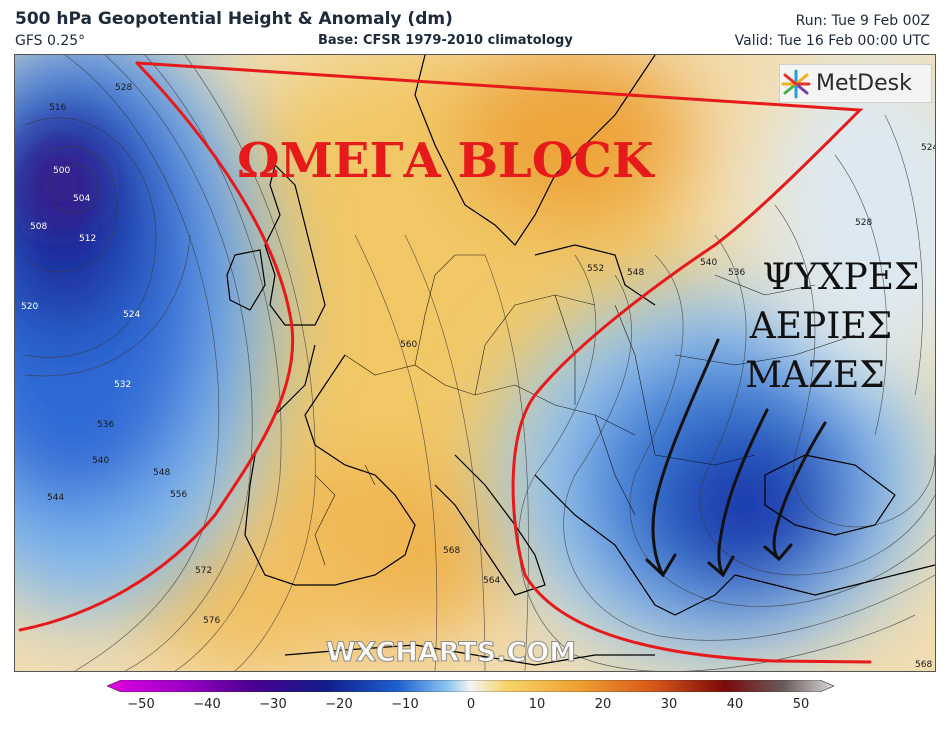 The width and height of the screenshot is (952, 729). I want to click on watermark: WXCHARTS.COM, so click(451, 652).